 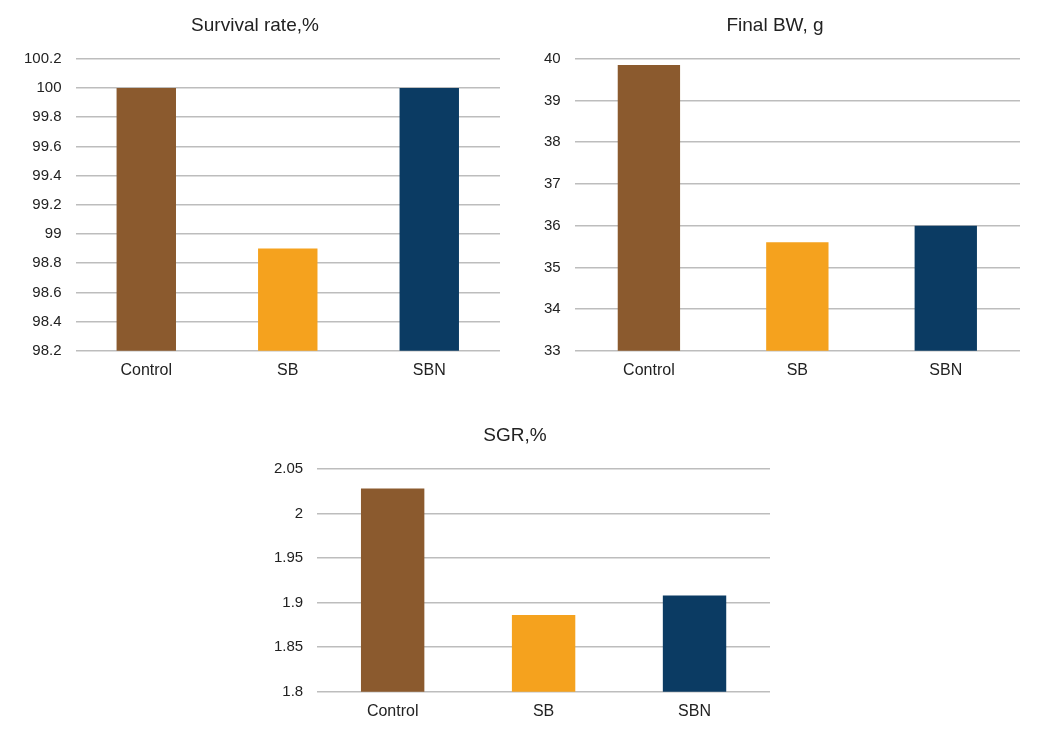 What do you see at coordinates (255, 24) in the screenshot?
I see `chart-title: Survival rate,%` at bounding box center [255, 24].